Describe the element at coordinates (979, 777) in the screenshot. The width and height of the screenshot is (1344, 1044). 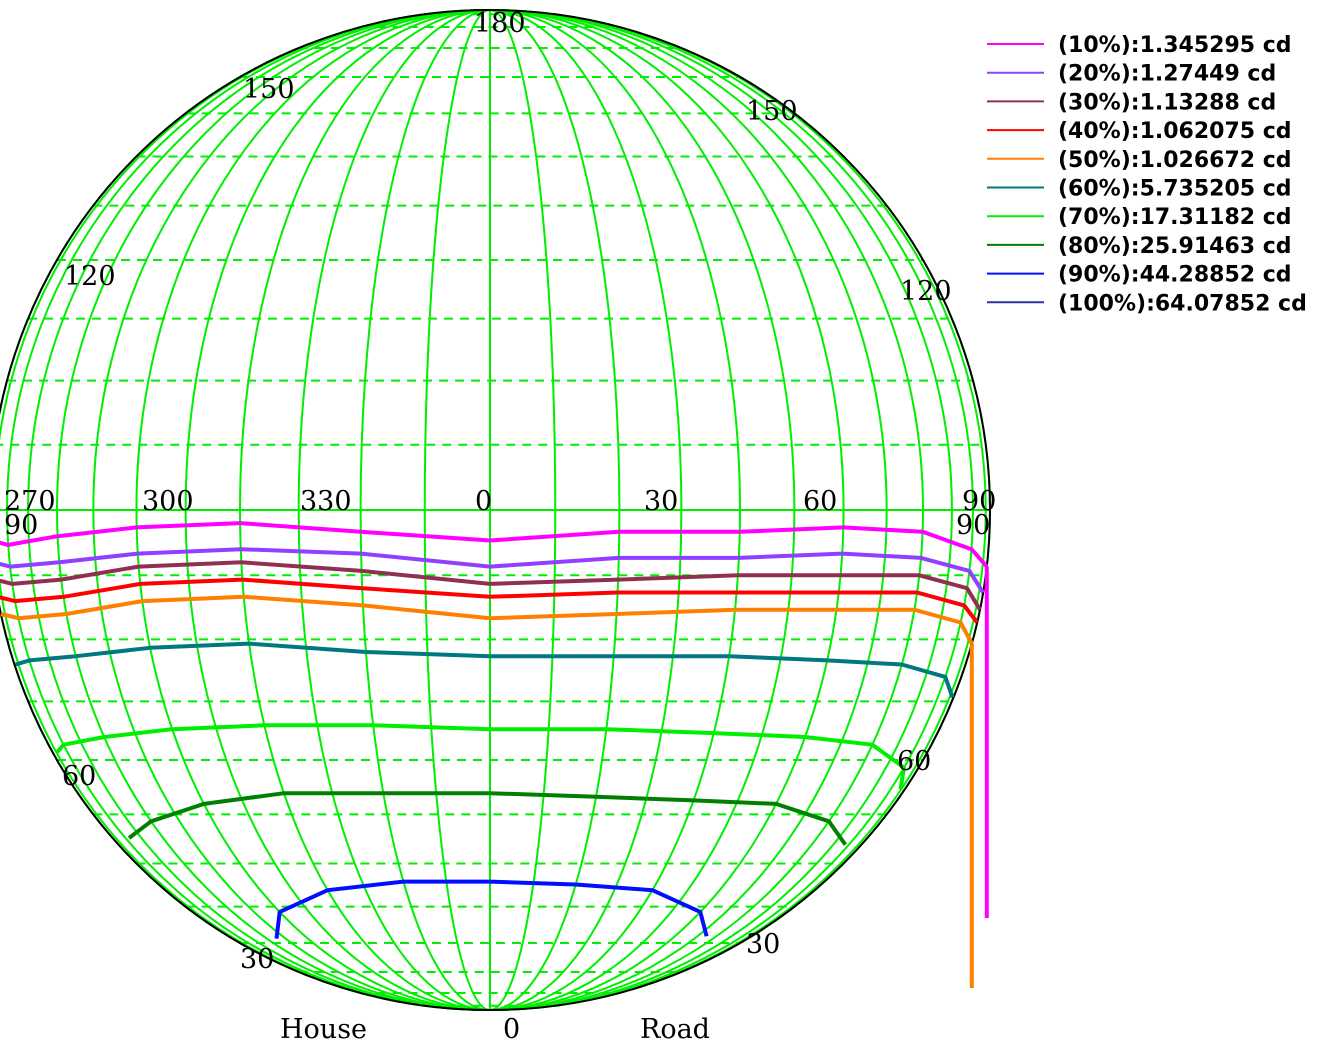
I see `edge-drop-lines` at that location.